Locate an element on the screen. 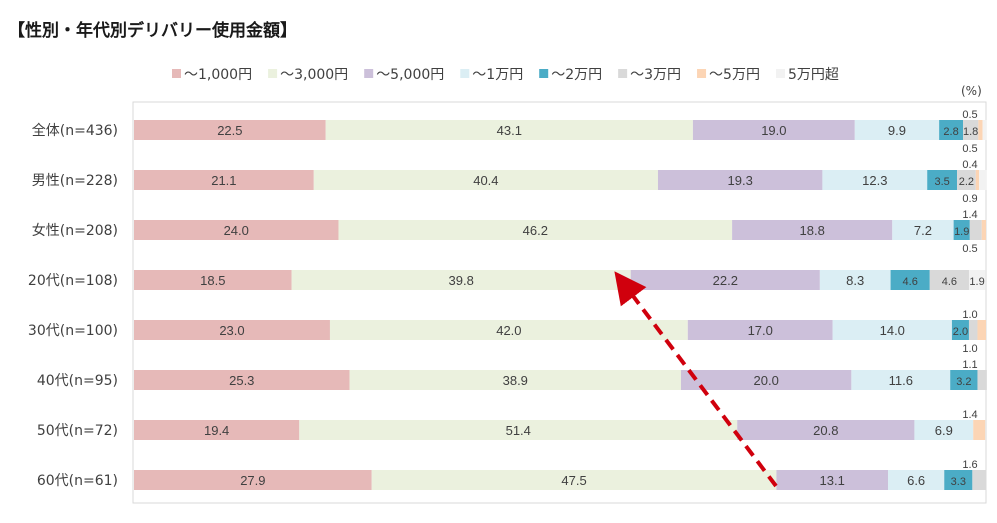 The height and width of the screenshot is (523, 997). data-label: 42.0 is located at coordinates (508, 330).